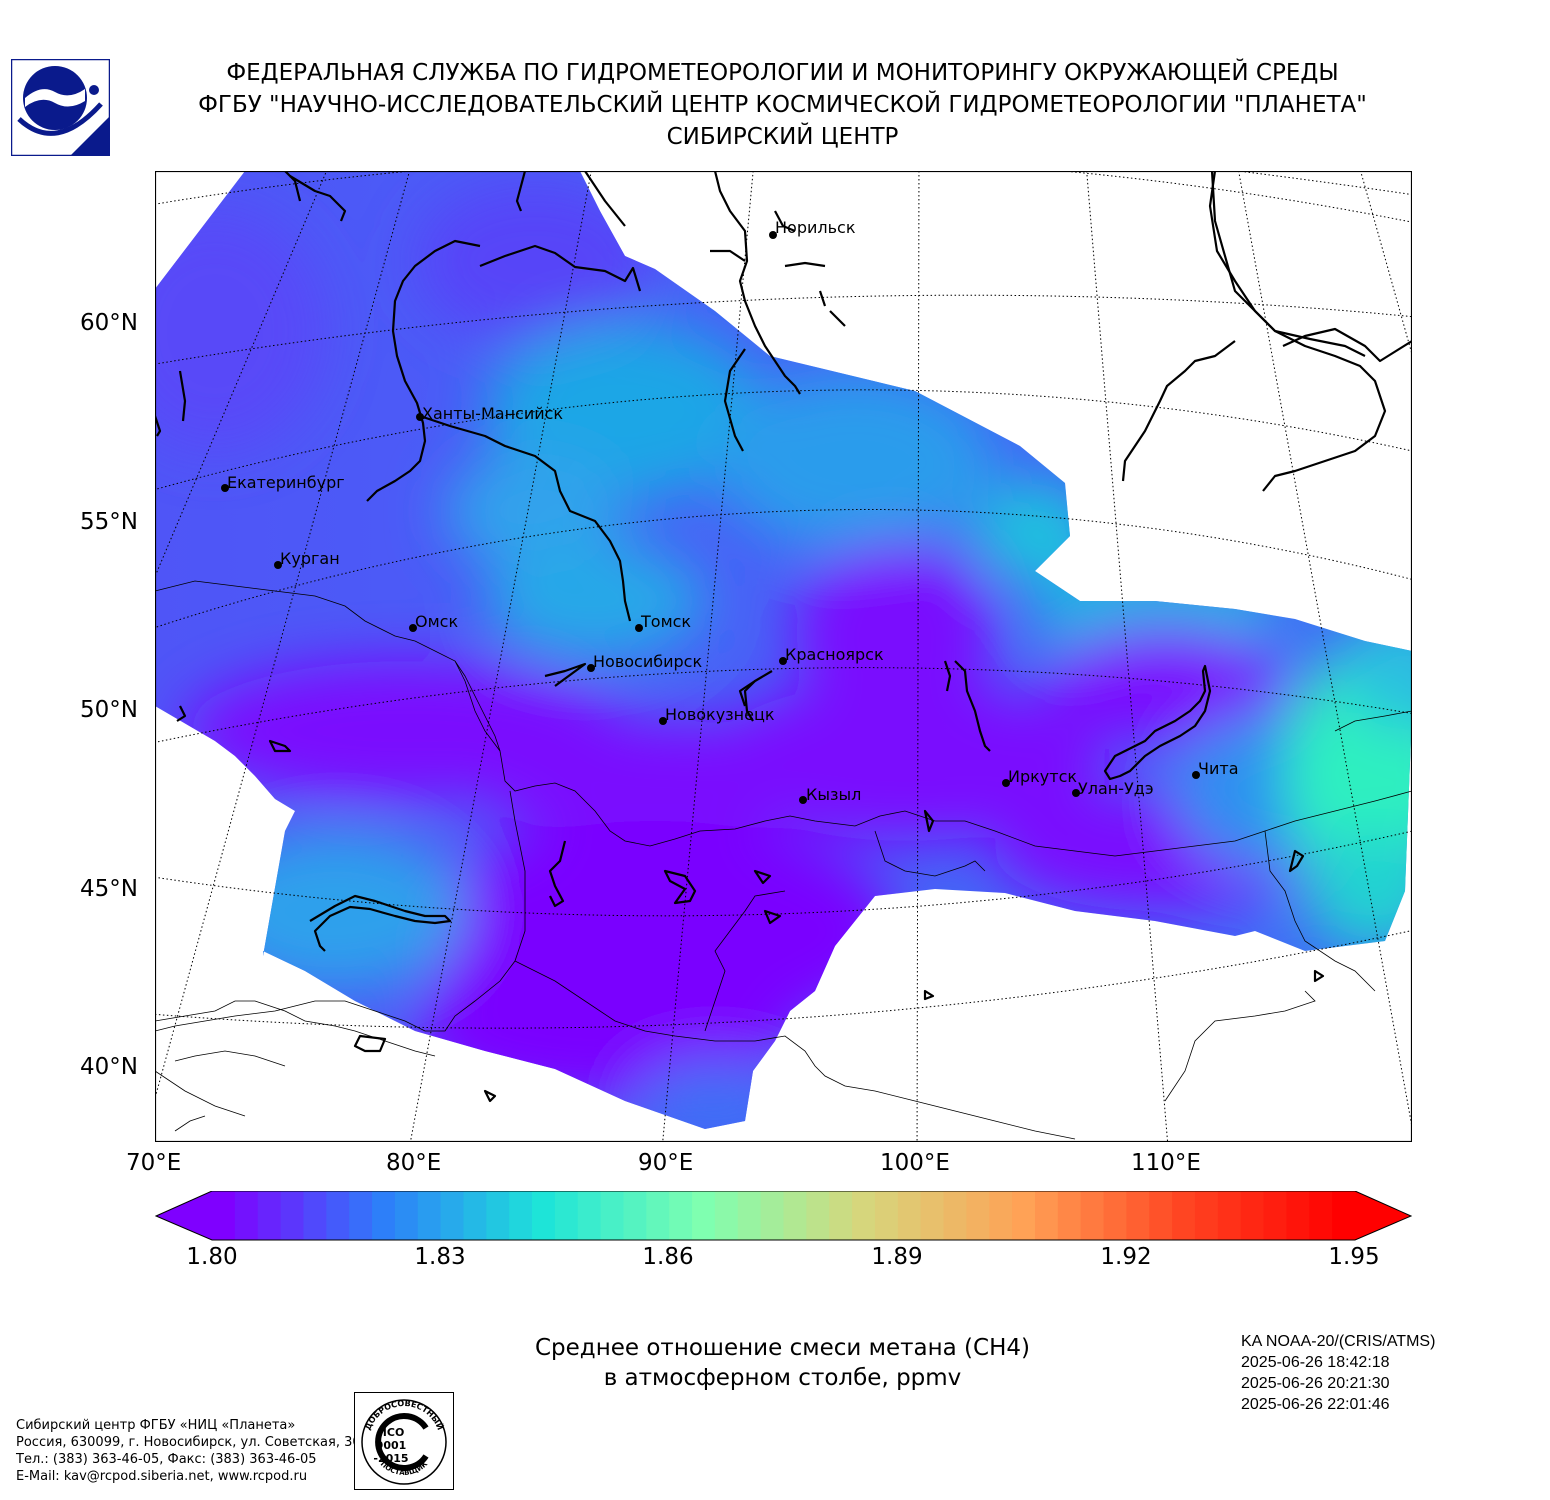  Describe the element at coordinates (310, 558) in the screenshot. I see `city-label-kurgan: Курган` at that location.